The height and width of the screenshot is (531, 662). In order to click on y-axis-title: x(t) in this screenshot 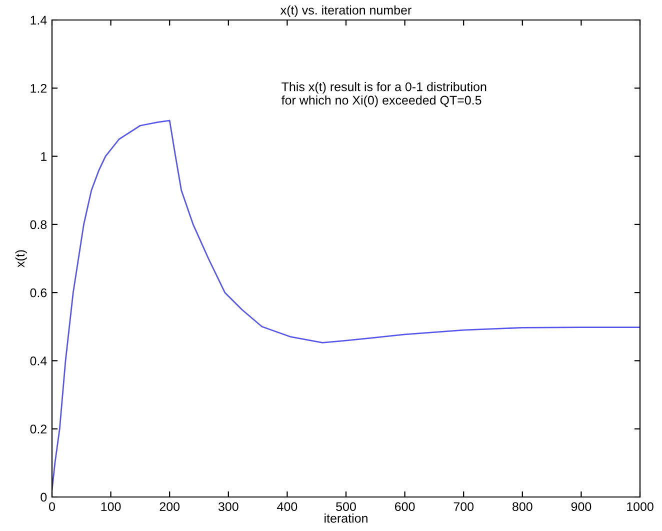, I will do `click(21, 259)`.